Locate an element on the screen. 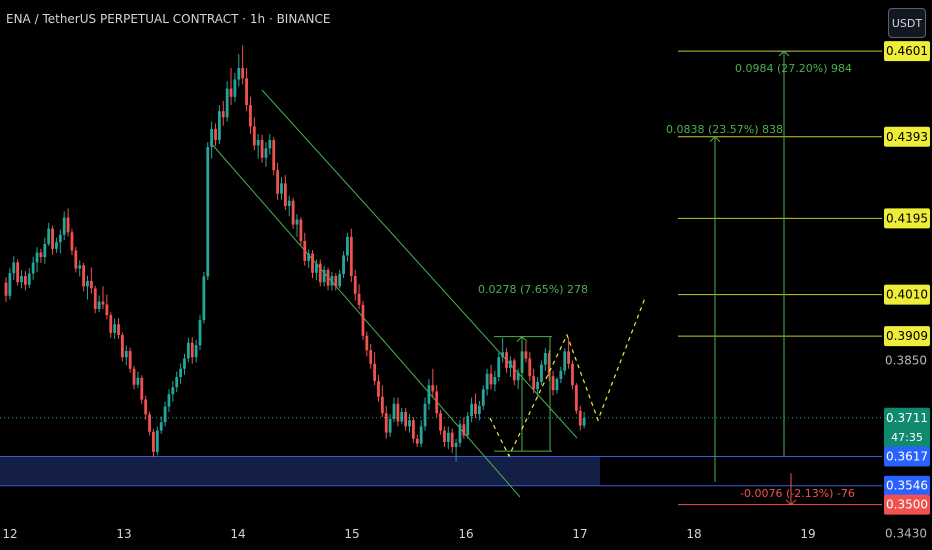 Image resolution: width=932 pixels, height=550 pixels. measure-label-1: 0.0838 (23.57%) 838 is located at coordinates (724, 129).